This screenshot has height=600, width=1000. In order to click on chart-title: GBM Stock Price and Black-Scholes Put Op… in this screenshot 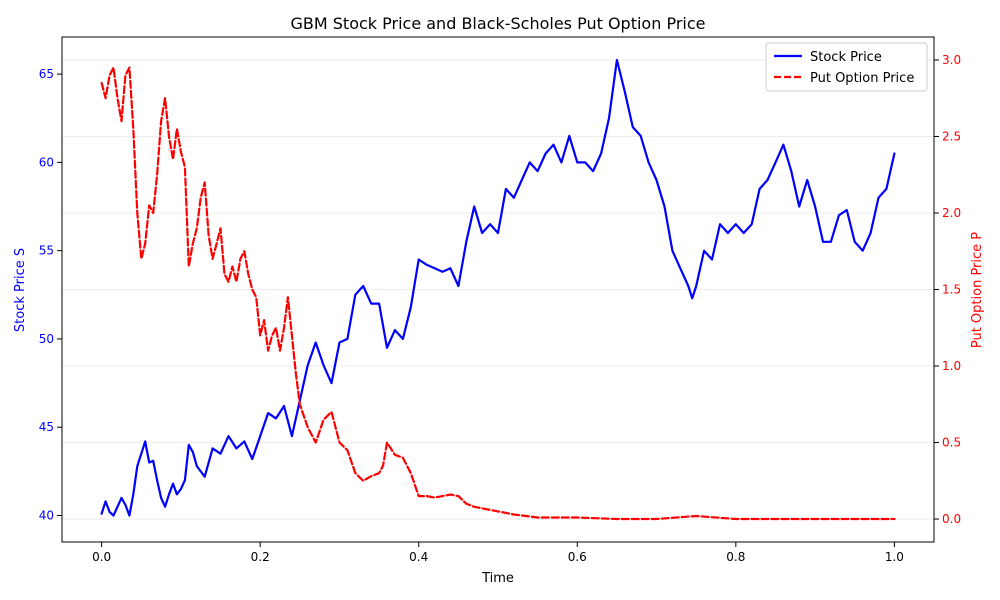, I will do `click(498, 23)`.